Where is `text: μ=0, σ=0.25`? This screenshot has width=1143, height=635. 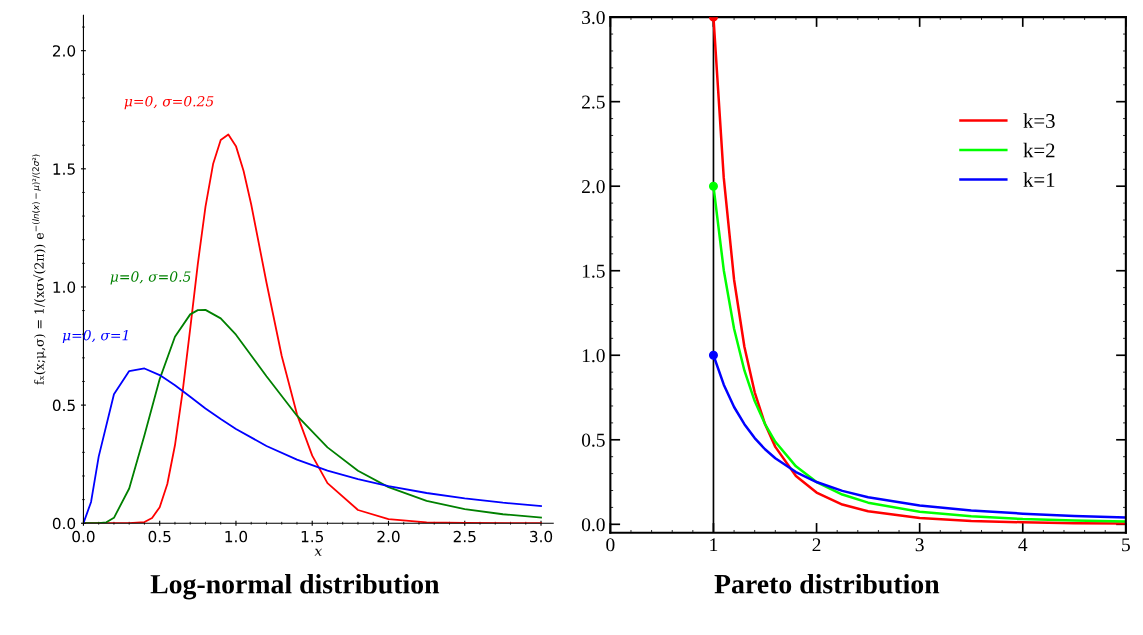
text: μ=0, σ=0.25 is located at coordinates (169, 102).